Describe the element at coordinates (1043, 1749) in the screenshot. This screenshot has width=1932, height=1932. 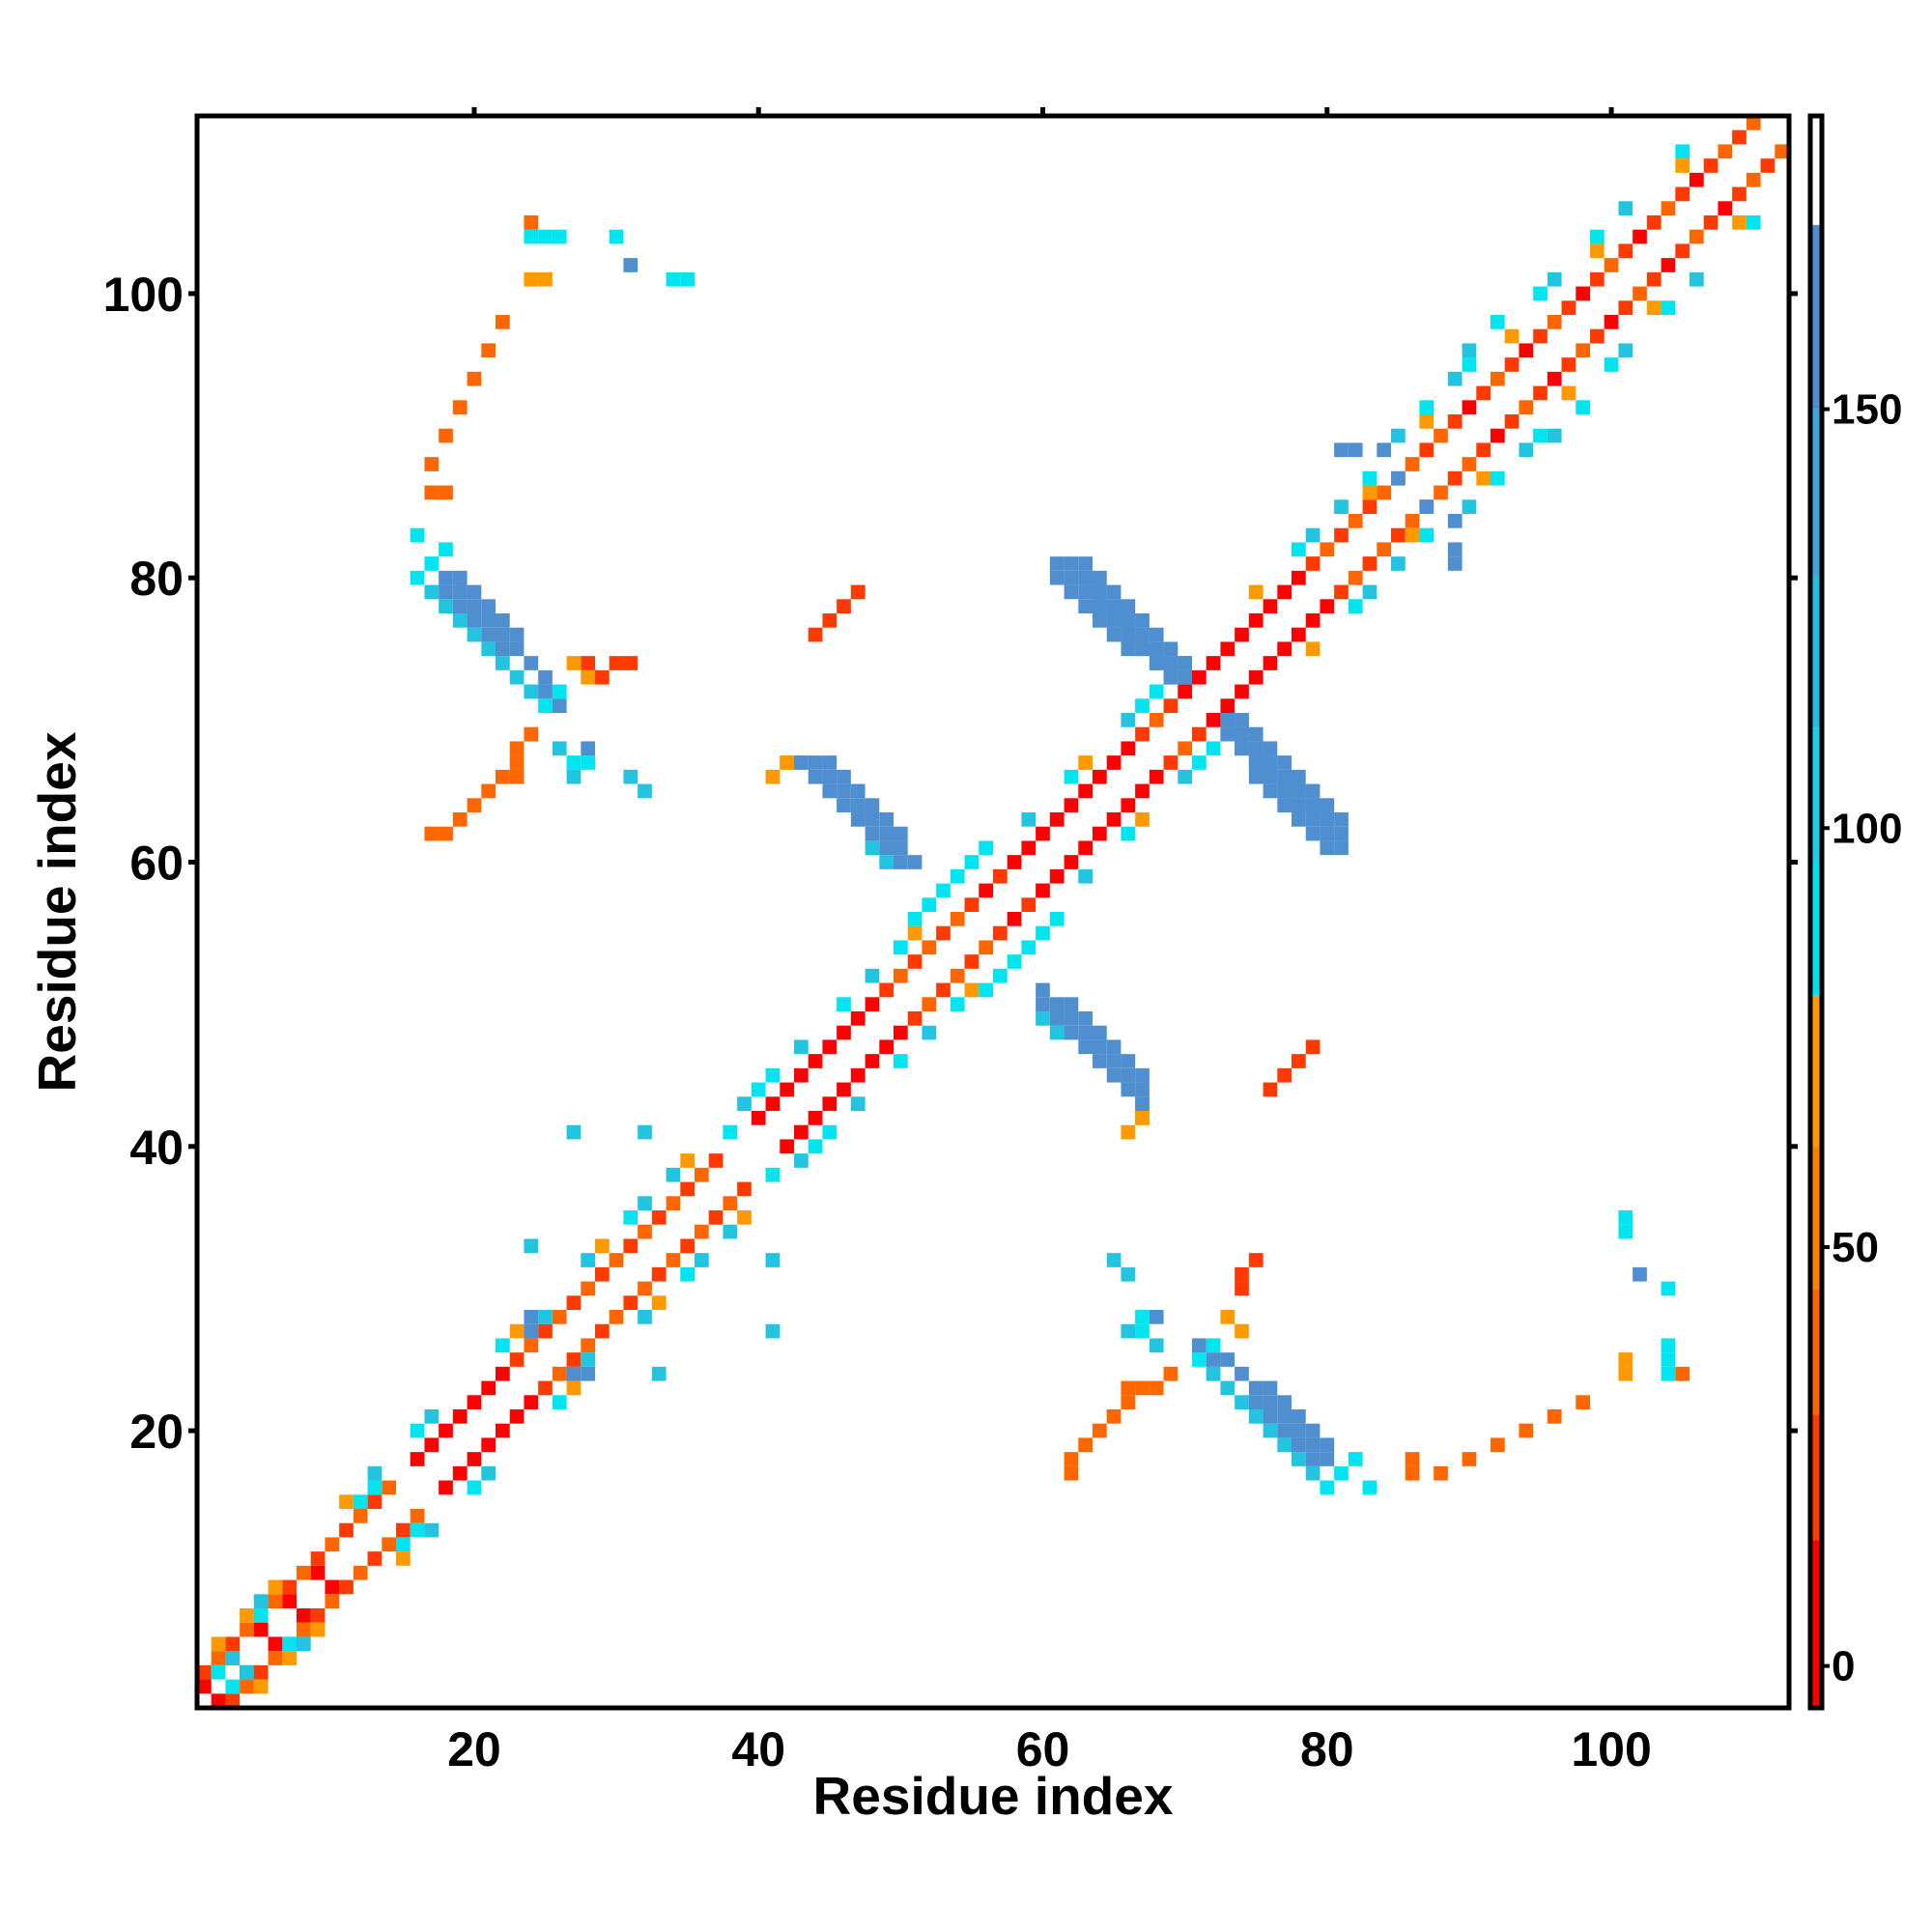
I see `x-tick-label: 60` at that location.